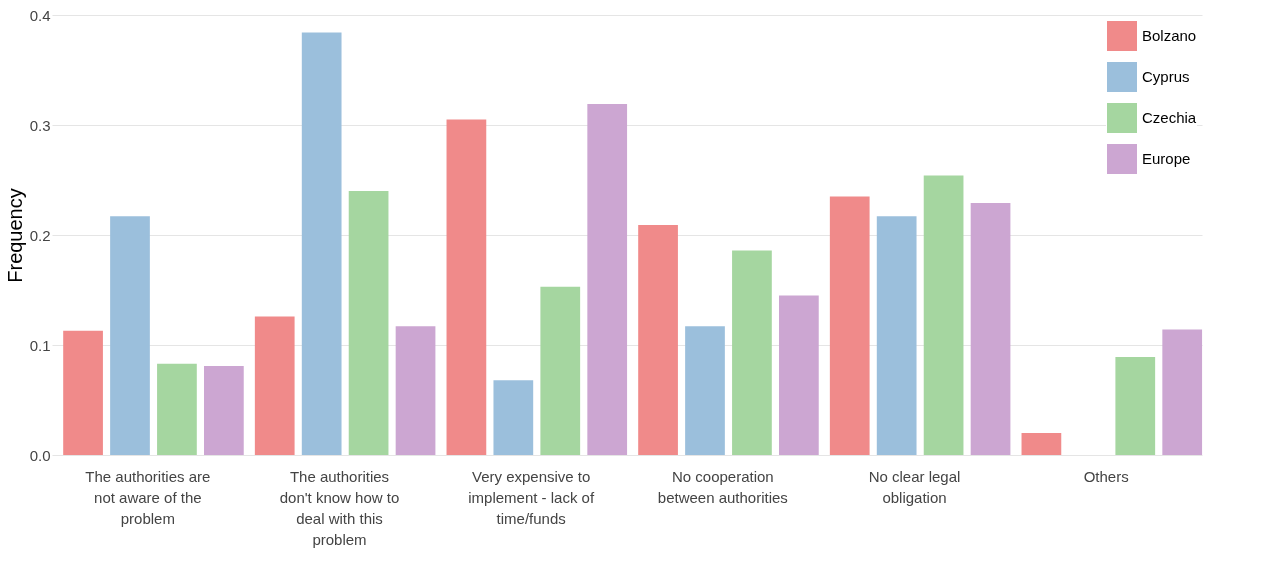  I want to click on x-tick-label: No cooperation between authorities, so click(722, 486).